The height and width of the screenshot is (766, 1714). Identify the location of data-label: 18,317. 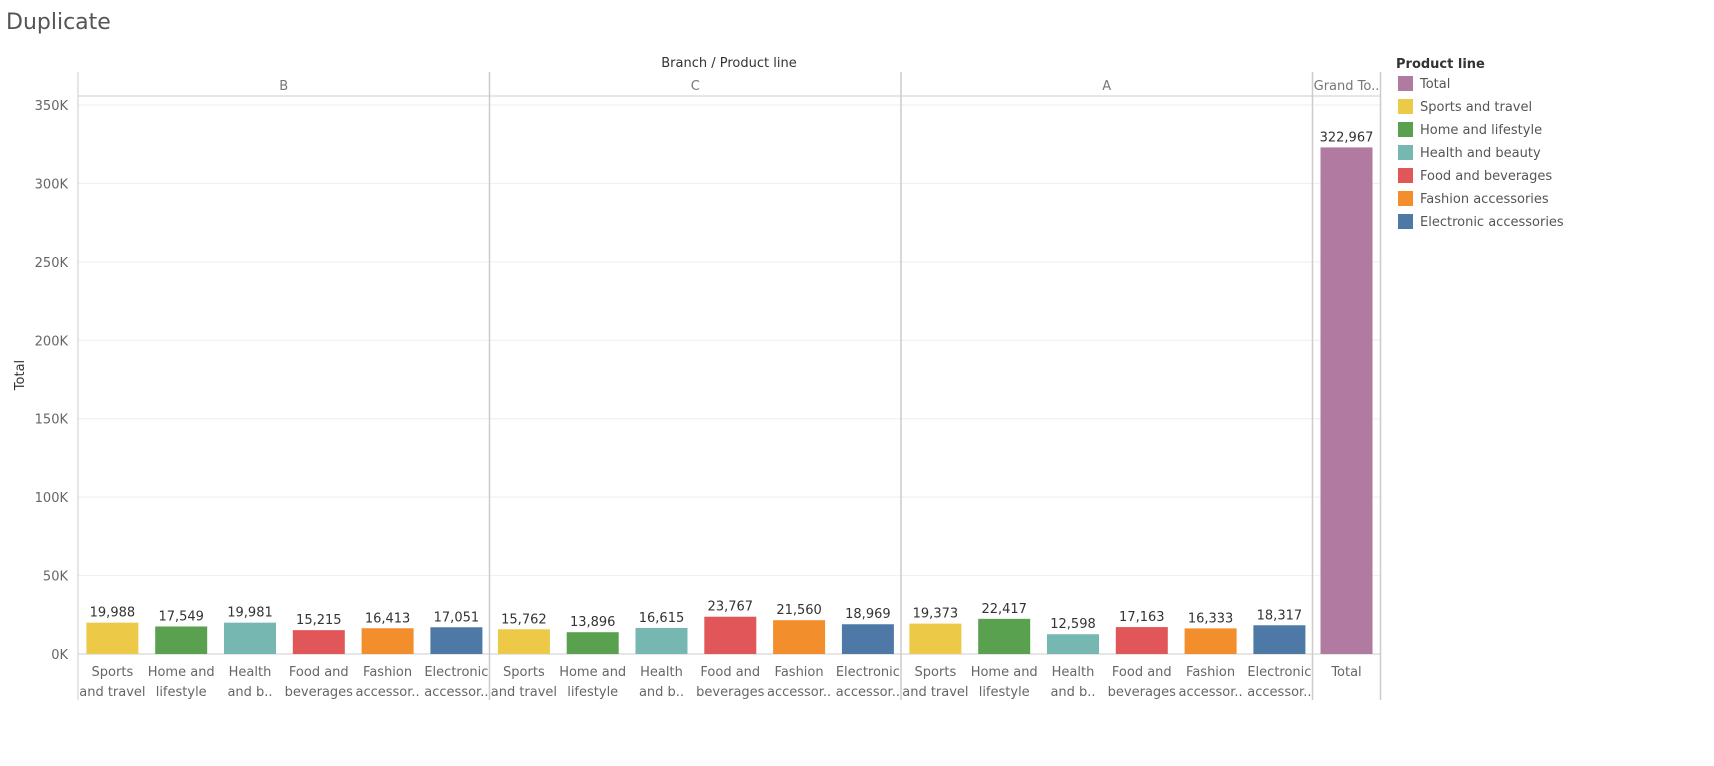
(1280, 615).